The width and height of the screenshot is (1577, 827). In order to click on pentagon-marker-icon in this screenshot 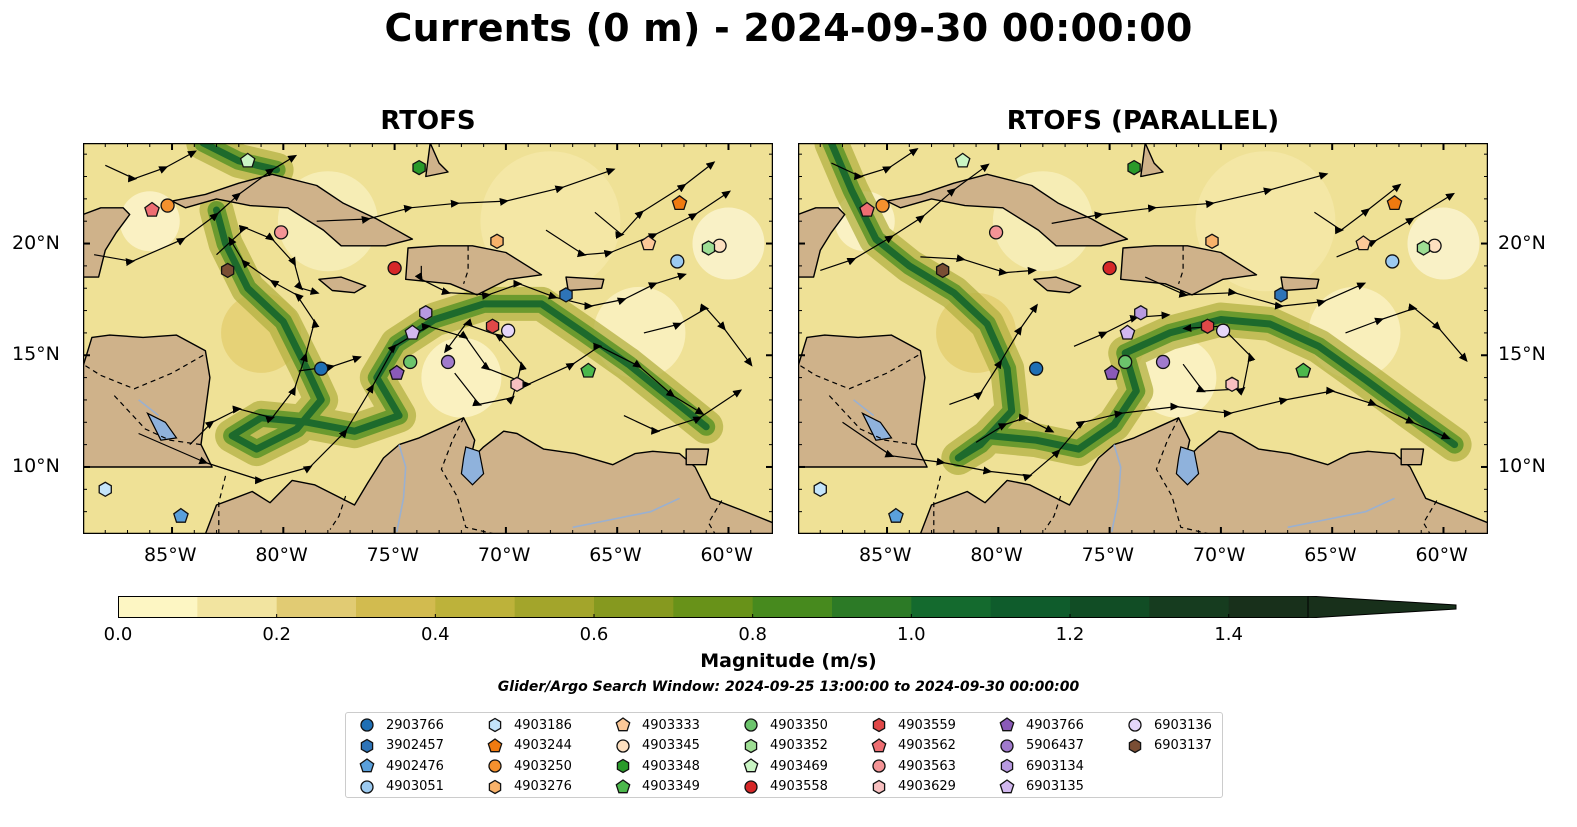, I will do `click(1007, 785)`.